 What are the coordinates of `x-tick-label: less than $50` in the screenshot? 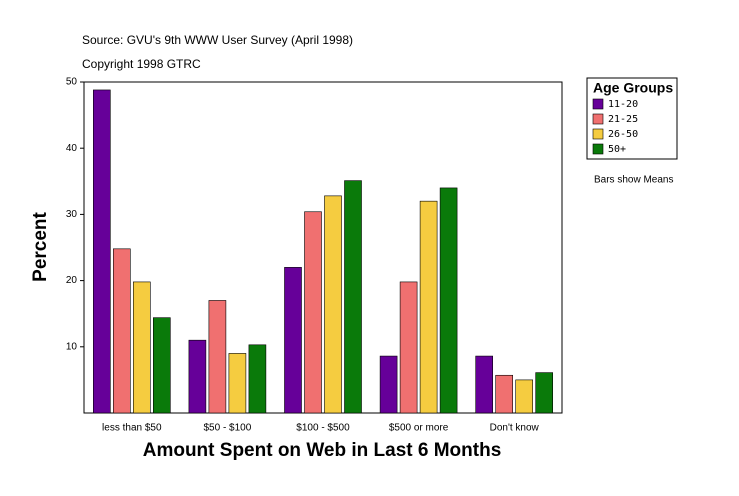 It's located at (132, 428).